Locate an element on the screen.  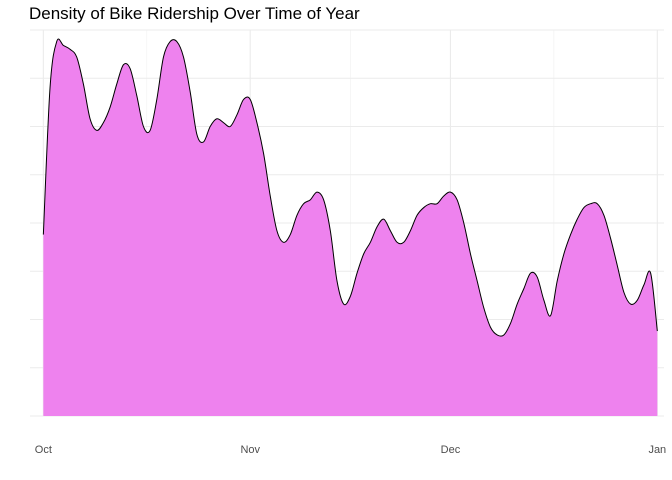
x-tick-label: Oct is located at coordinates (43, 450).